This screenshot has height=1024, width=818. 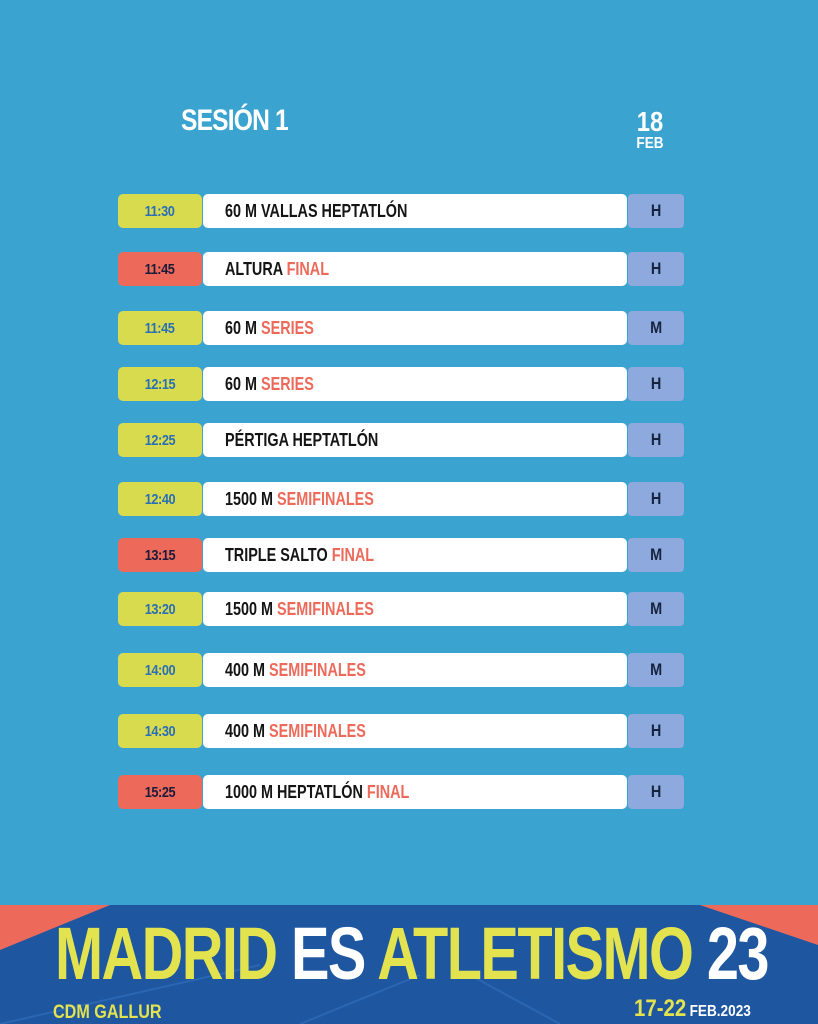 I want to click on brand-atletismo: ATLETISMO, so click(x=535, y=953).